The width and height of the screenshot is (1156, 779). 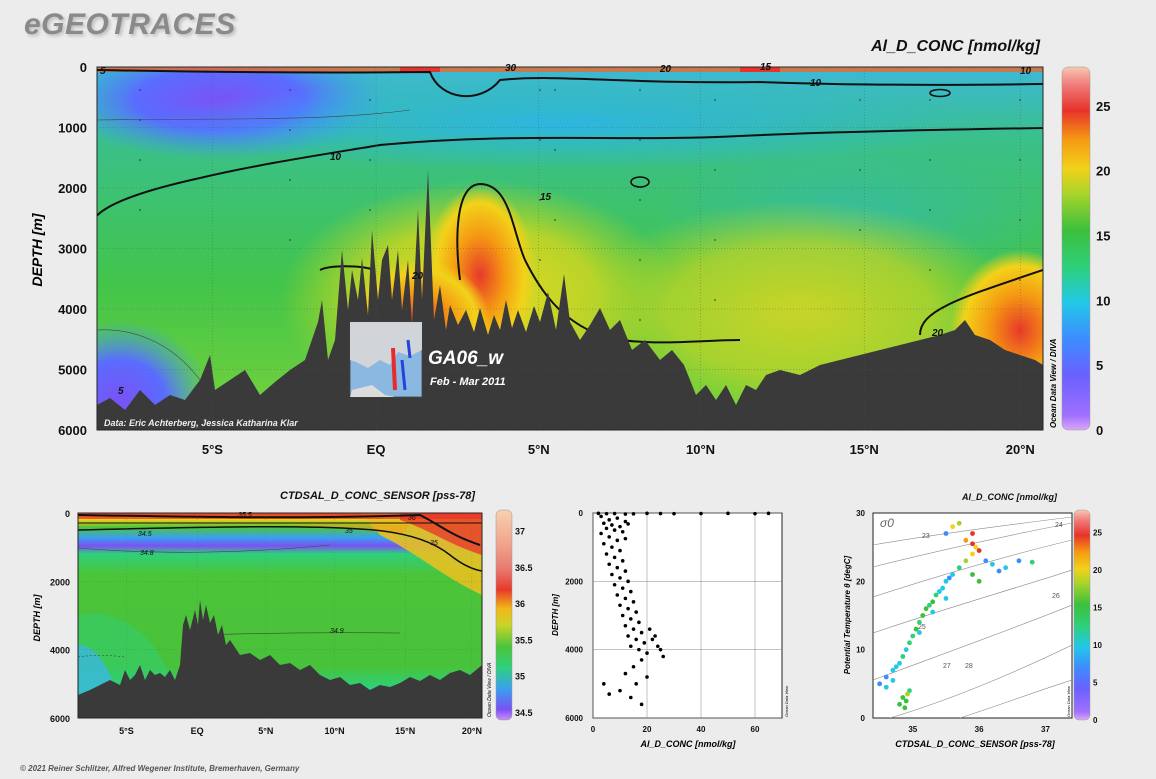 What do you see at coordinates (265, 731) in the screenshot?
I see `salinity-x-tick: 5°N` at bounding box center [265, 731].